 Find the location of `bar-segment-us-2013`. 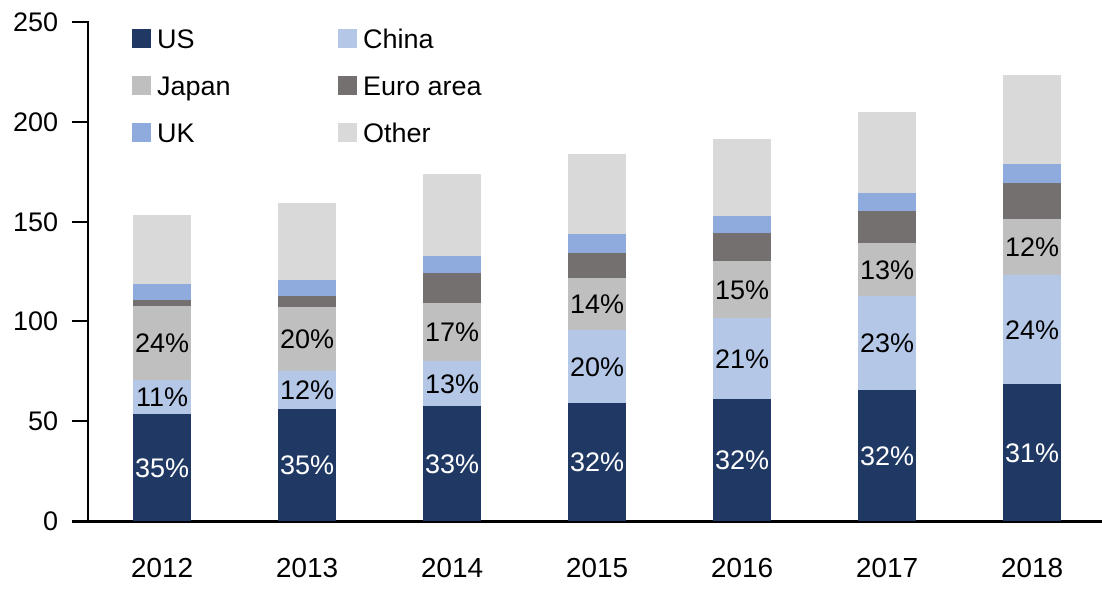

bar-segment-us-2013 is located at coordinates (307, 465).